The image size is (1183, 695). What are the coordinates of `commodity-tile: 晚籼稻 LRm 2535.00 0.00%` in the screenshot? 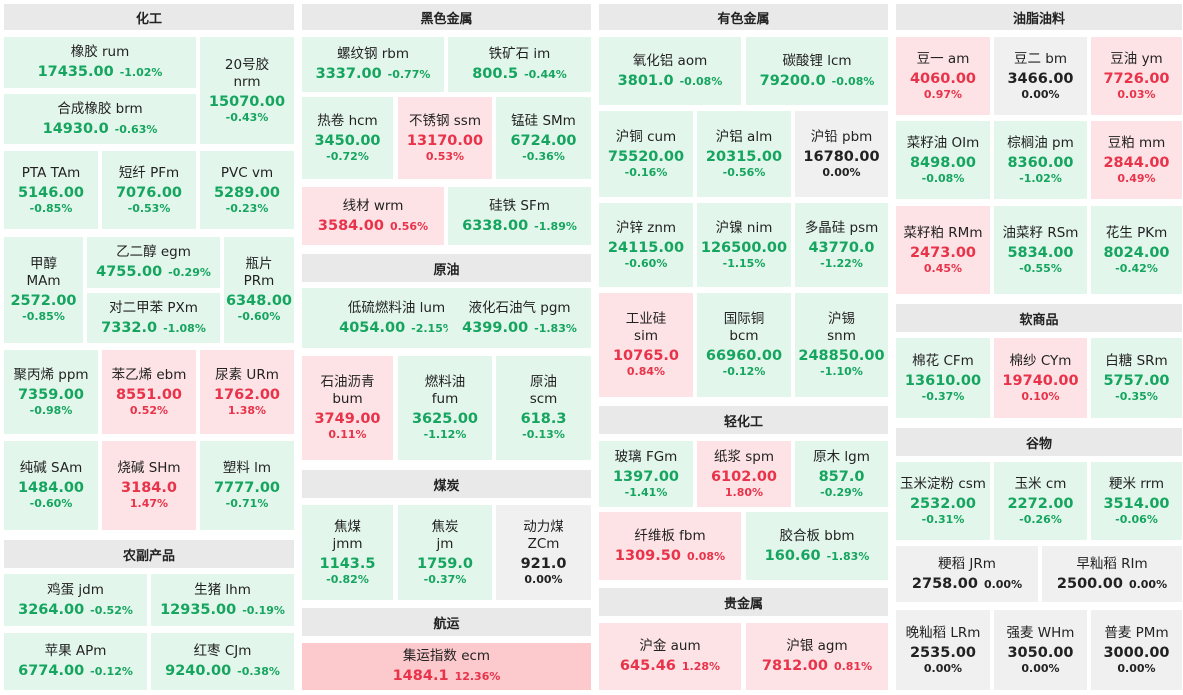 It's located at (943, 650).